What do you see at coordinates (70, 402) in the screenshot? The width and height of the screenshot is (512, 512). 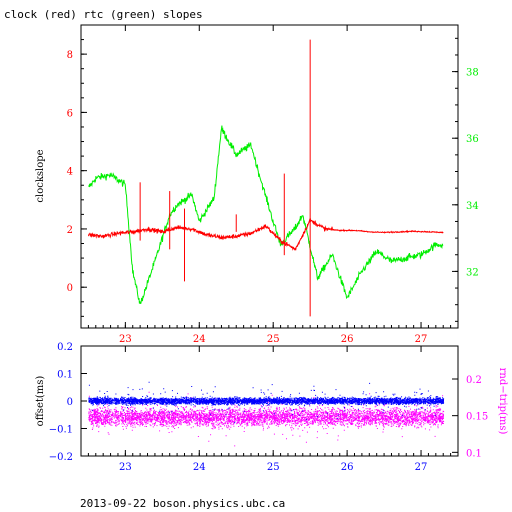 I see `offset-y-tick-label: 0` at bounding box center [70, 402].